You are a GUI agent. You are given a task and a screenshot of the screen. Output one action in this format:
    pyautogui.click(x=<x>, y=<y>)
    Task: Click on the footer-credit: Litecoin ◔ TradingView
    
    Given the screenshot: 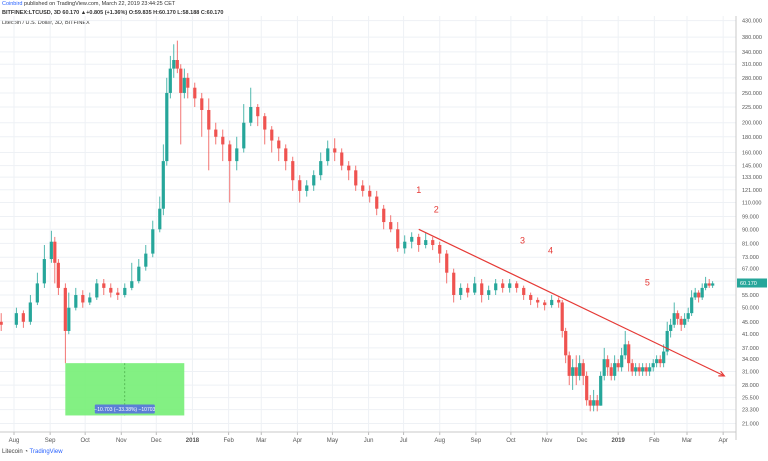 What is the action you would take?
    pyautogui.click(x=32, y=452)
    